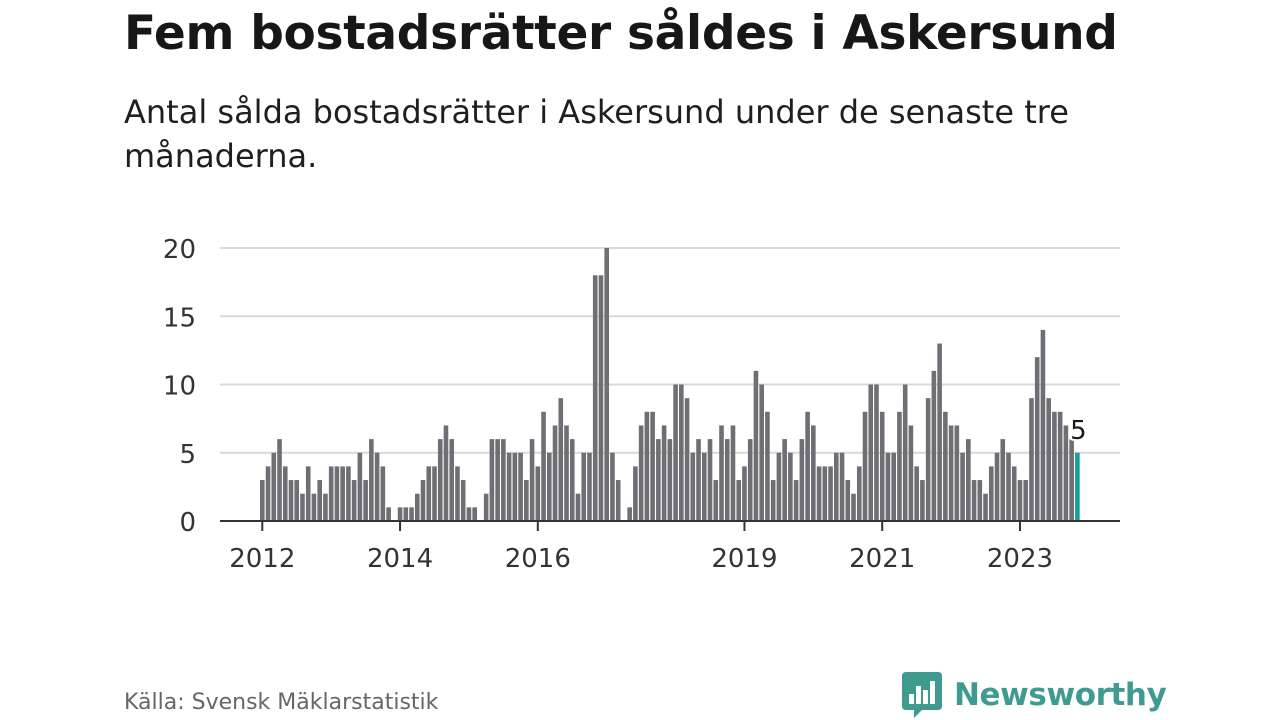  What do you see at coordinates (882, 559) in the screenshot?
I see `x-tick-label: 2021` at bounding box center [882, 559].